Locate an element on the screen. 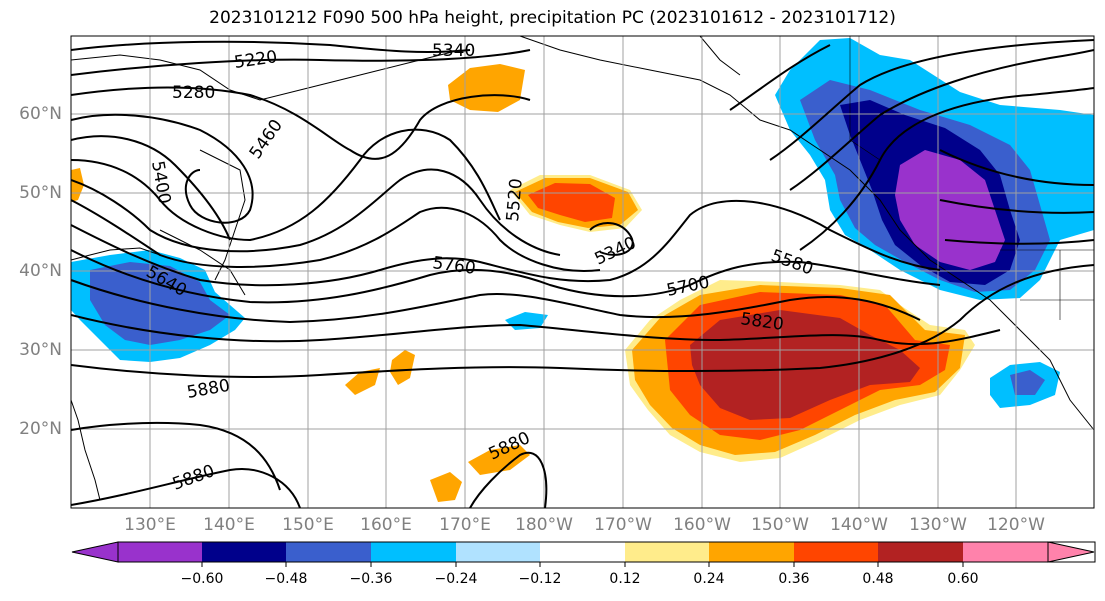 The height and width of the screenshot is (601, 1105). lon-label: 130°E is located at coordinates (150, 525).